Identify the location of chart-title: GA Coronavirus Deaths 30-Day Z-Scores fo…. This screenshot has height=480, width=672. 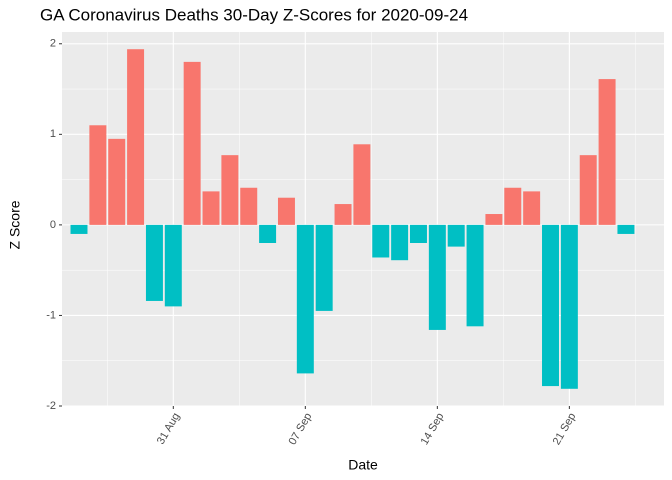
(254, 14).